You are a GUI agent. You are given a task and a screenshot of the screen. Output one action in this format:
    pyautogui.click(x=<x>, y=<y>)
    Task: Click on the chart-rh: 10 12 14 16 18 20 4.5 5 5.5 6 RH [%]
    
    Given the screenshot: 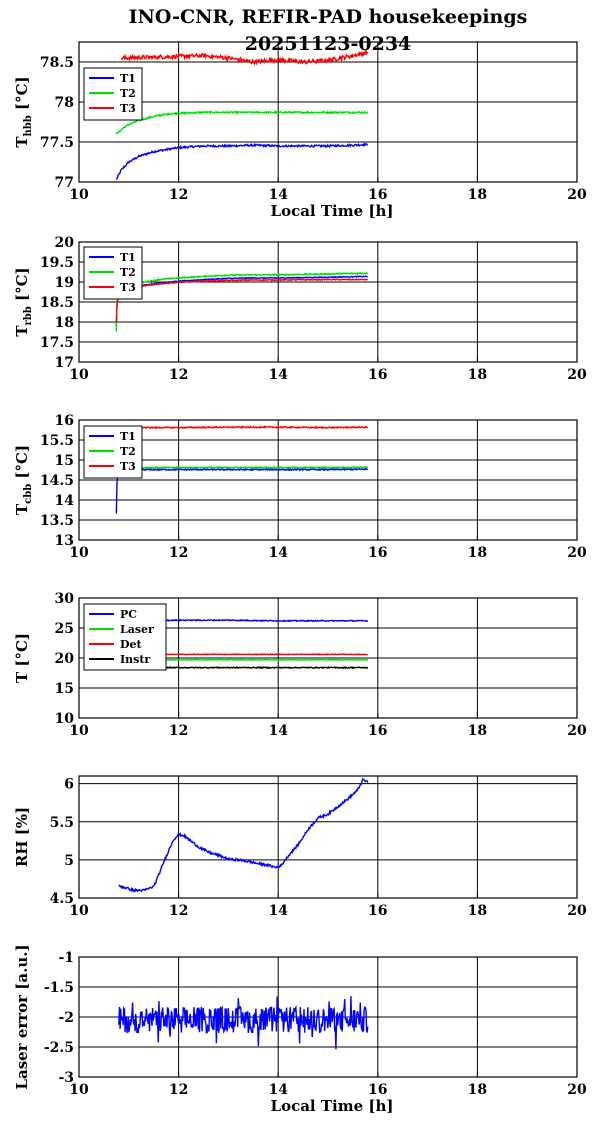 What is the action you would take?
    pyautogui.click(x=300, y=847)
    